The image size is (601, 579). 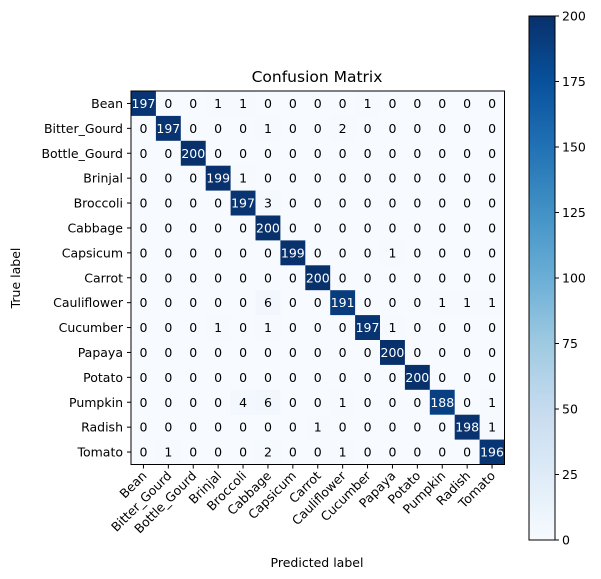 What do you see at coordinates (442, 402) in the screenshot?
I see `cell-value-label: 188` at bounding box center [442, 402].